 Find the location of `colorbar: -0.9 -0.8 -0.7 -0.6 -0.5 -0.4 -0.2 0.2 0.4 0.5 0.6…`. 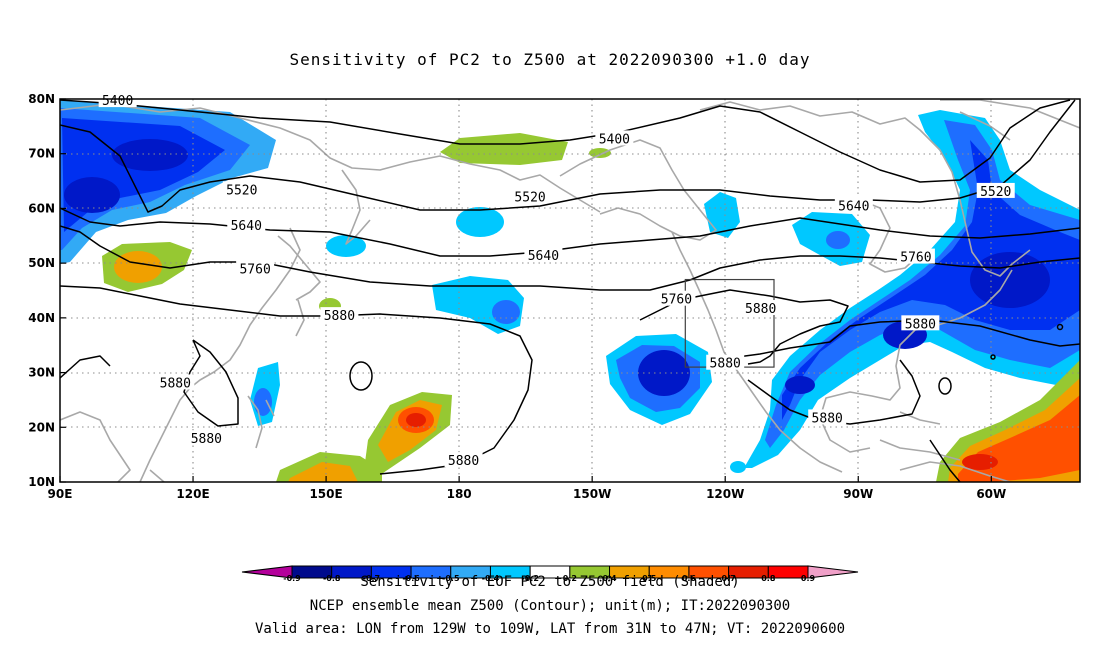

colorbar: -0.9 -0.8 -0.7 -0.6 -0.5 -0.4 -0.2 0.2 0.4 0.5 0.6… is located at coordinates (550, 574).